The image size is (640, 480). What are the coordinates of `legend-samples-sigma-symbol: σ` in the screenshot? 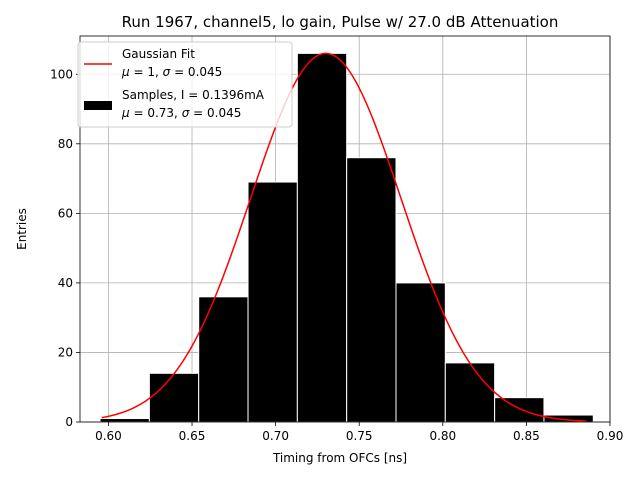 It's located at (186, 113).